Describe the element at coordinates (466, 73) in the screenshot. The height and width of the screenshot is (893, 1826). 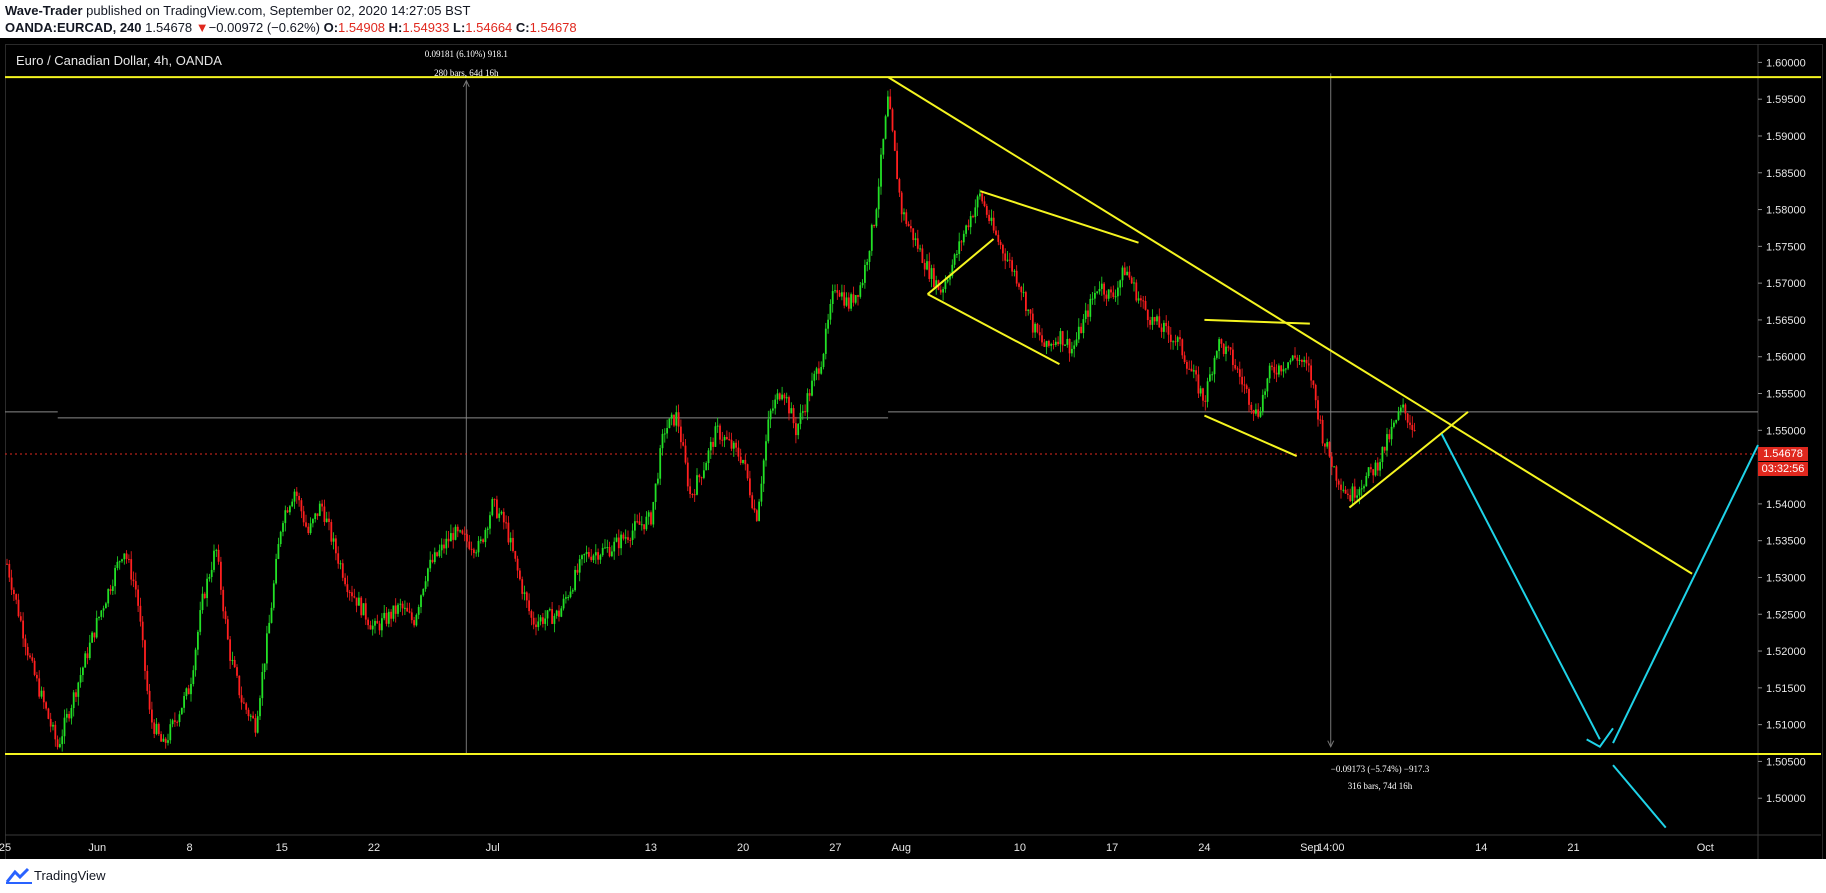
I see `measure-up-bars: 280 bars, 64d 16h` at that location.